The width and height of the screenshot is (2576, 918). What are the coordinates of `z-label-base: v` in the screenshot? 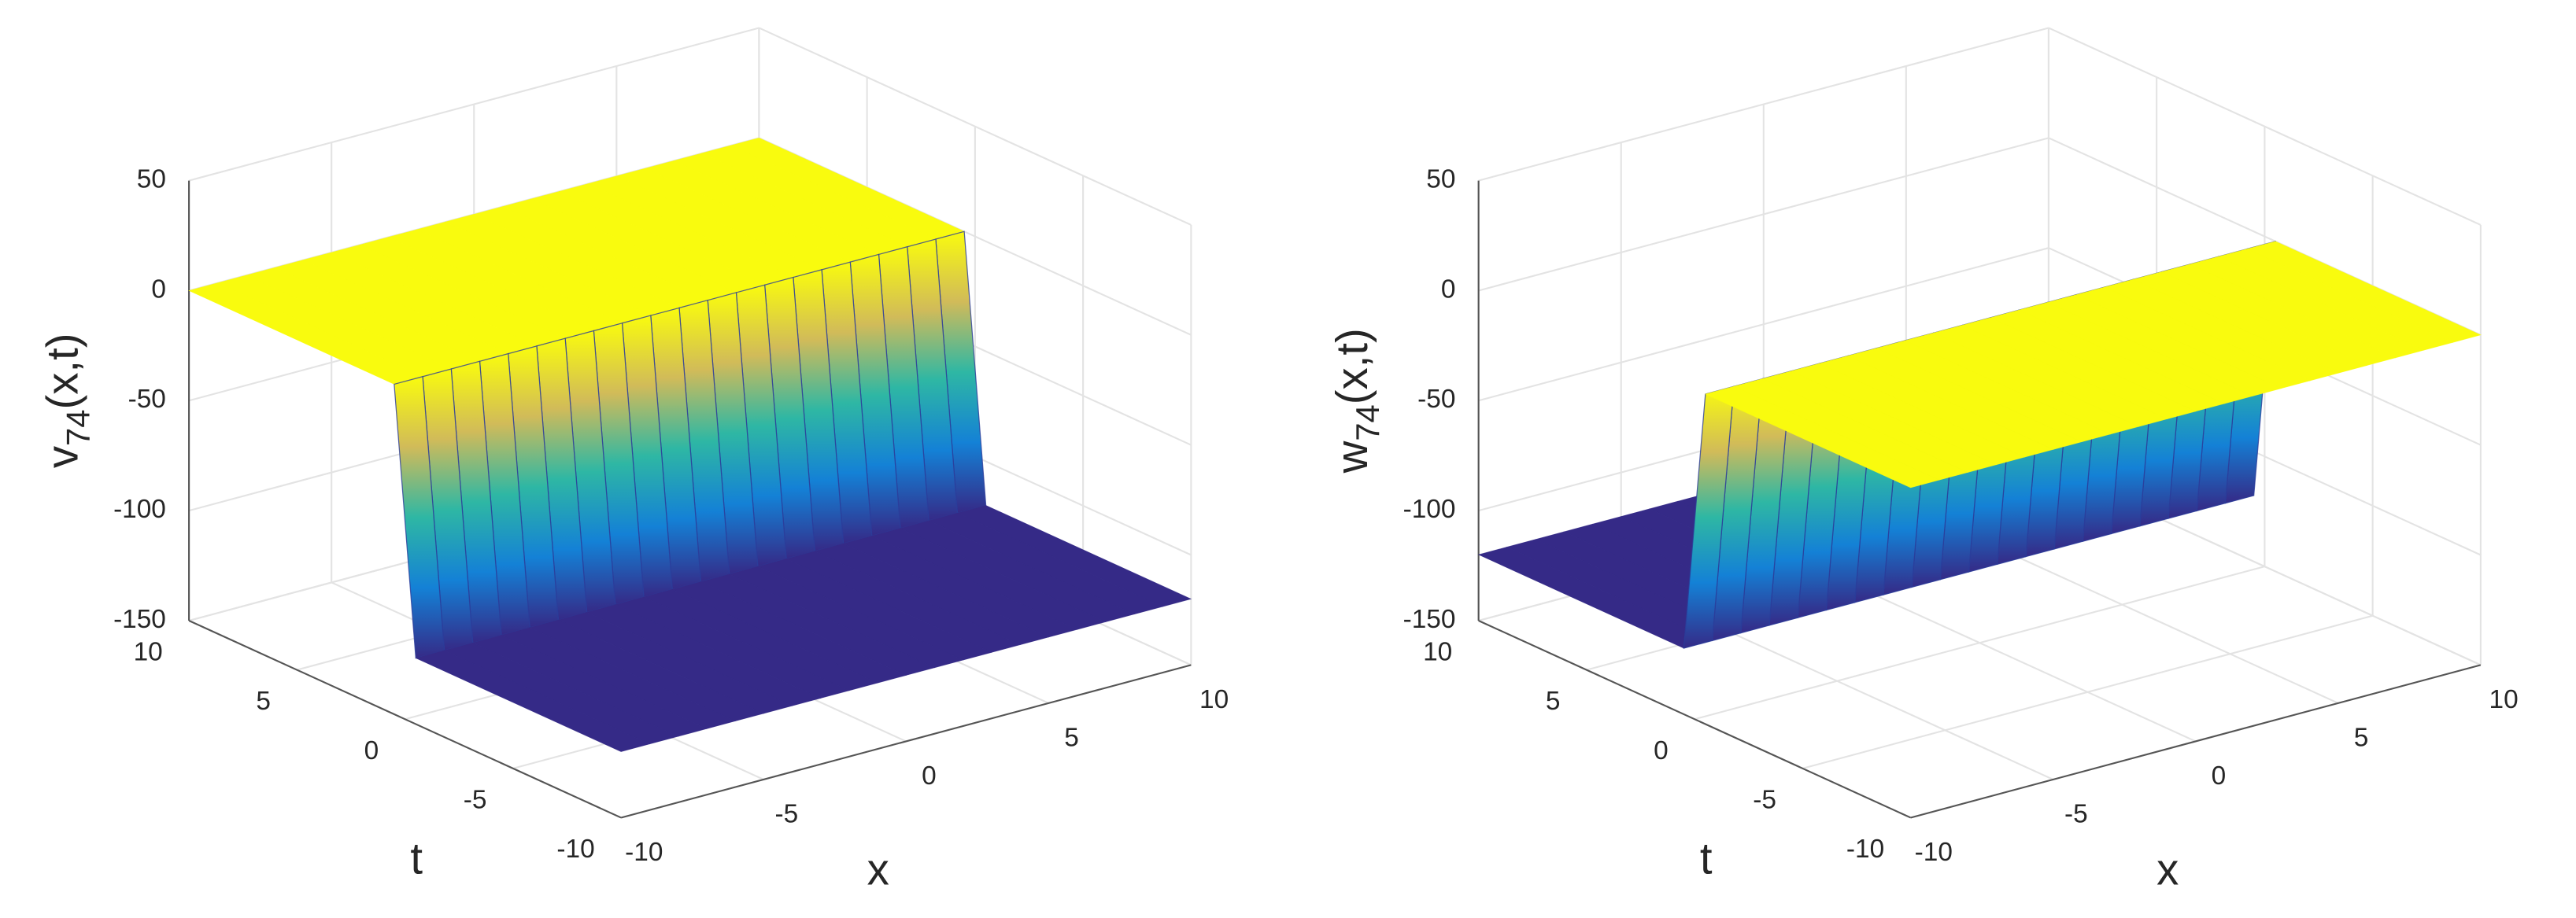 It's located at (62, 457).